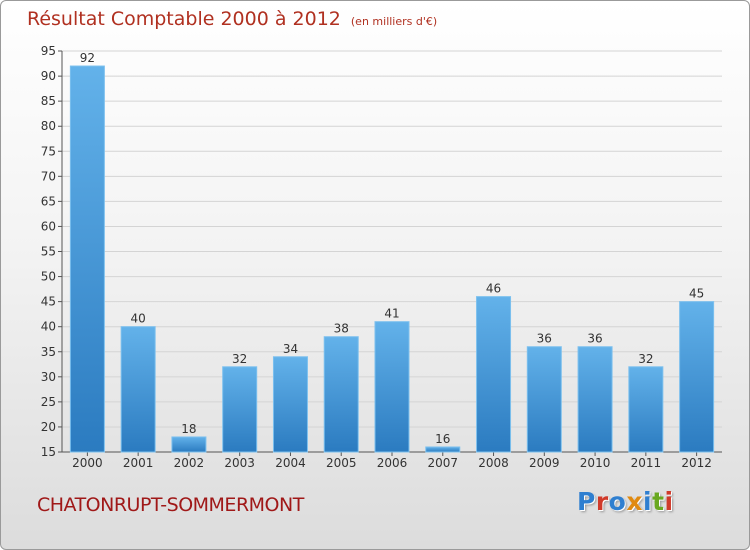 The height and width of the screenshot is (550, 750). Describe the element at coordinates (48, 76) in the screenshot. I see `ytick-label-90: 90` at that location.